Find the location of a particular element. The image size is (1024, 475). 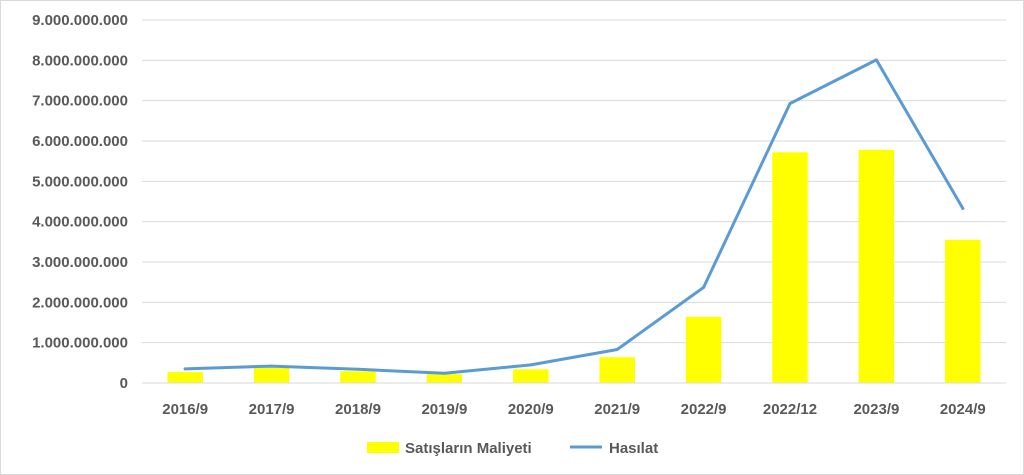

legend-label-bar: Satışların Maliyeti is located at coordinates (468, 448).